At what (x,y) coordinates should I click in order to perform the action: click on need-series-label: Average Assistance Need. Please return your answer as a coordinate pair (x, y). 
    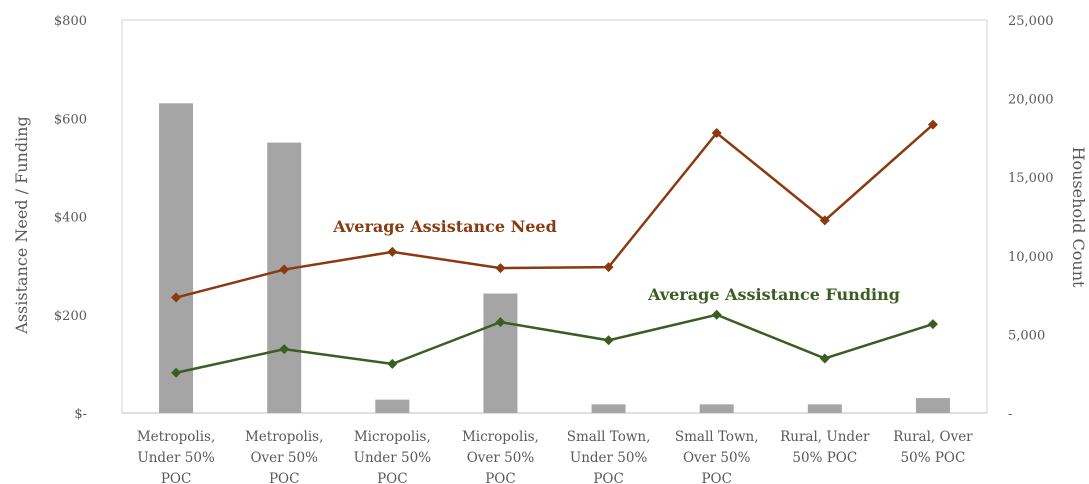
    Looking at the image, I should click on (444, 226).